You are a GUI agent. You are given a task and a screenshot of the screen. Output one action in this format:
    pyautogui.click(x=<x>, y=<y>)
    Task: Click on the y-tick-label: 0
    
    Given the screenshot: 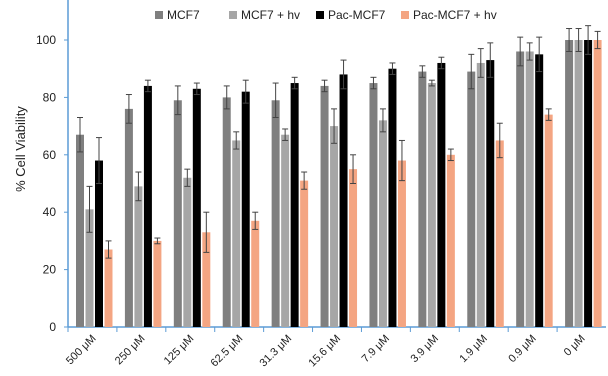 What is the action you would take?
    pyautogui.click(x=52, y=327)
    